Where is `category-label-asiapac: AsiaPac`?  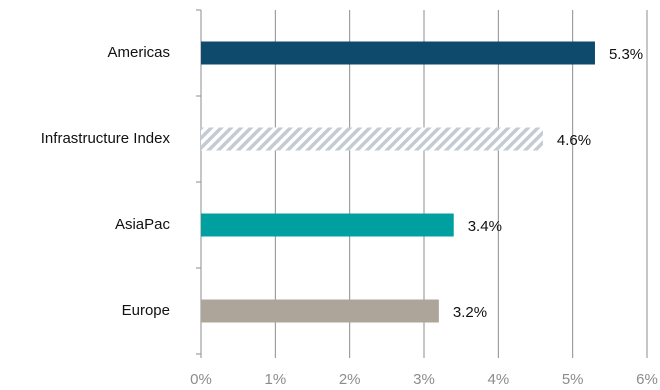 category-label-asiapac: AsiaPac is located at coordinates (143, 224).